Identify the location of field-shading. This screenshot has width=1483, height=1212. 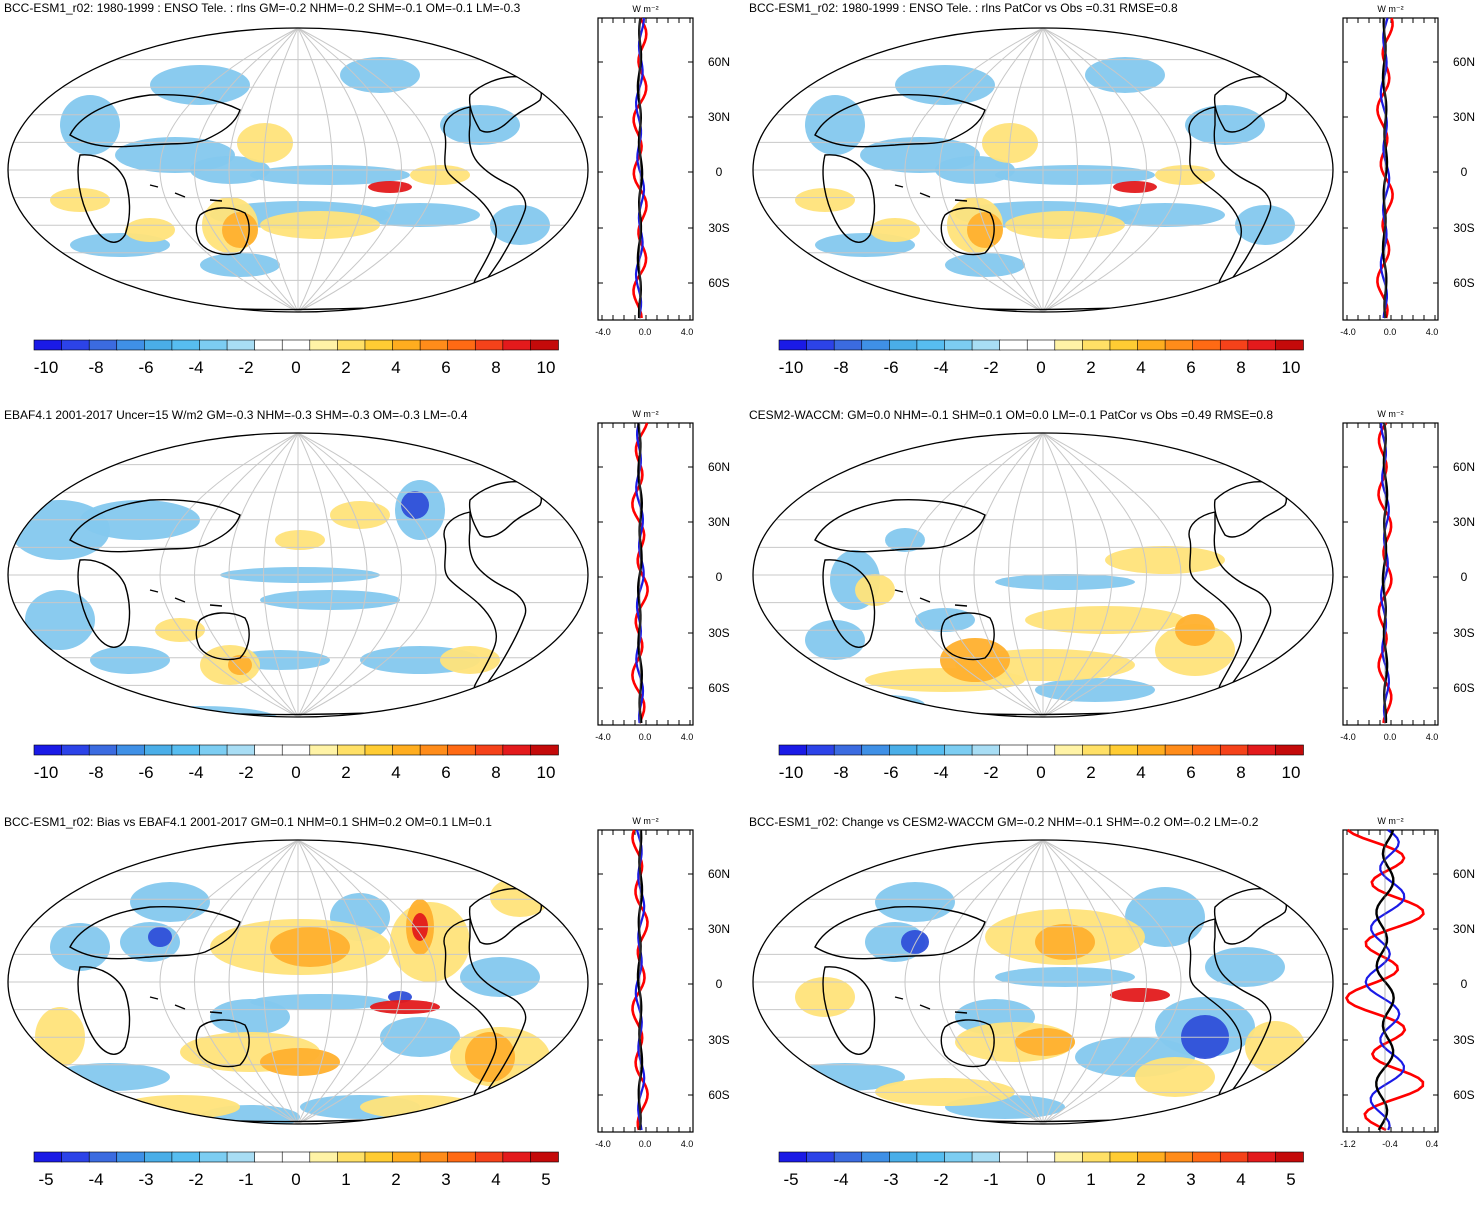
(1045, 167).